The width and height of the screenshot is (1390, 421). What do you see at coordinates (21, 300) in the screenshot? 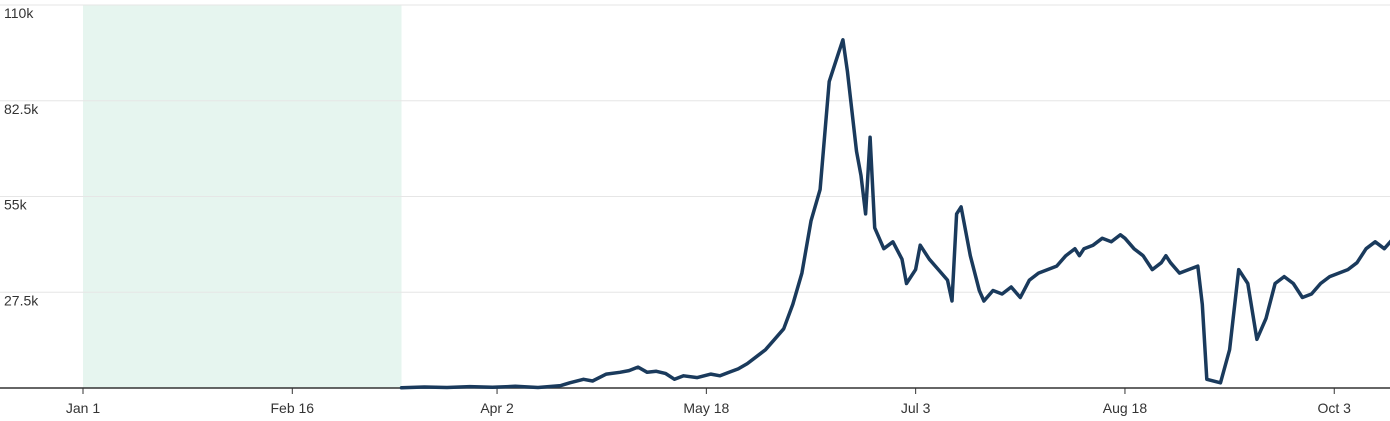
I see `y-tick-label: 27.5k` at bounding box center [21, 300].